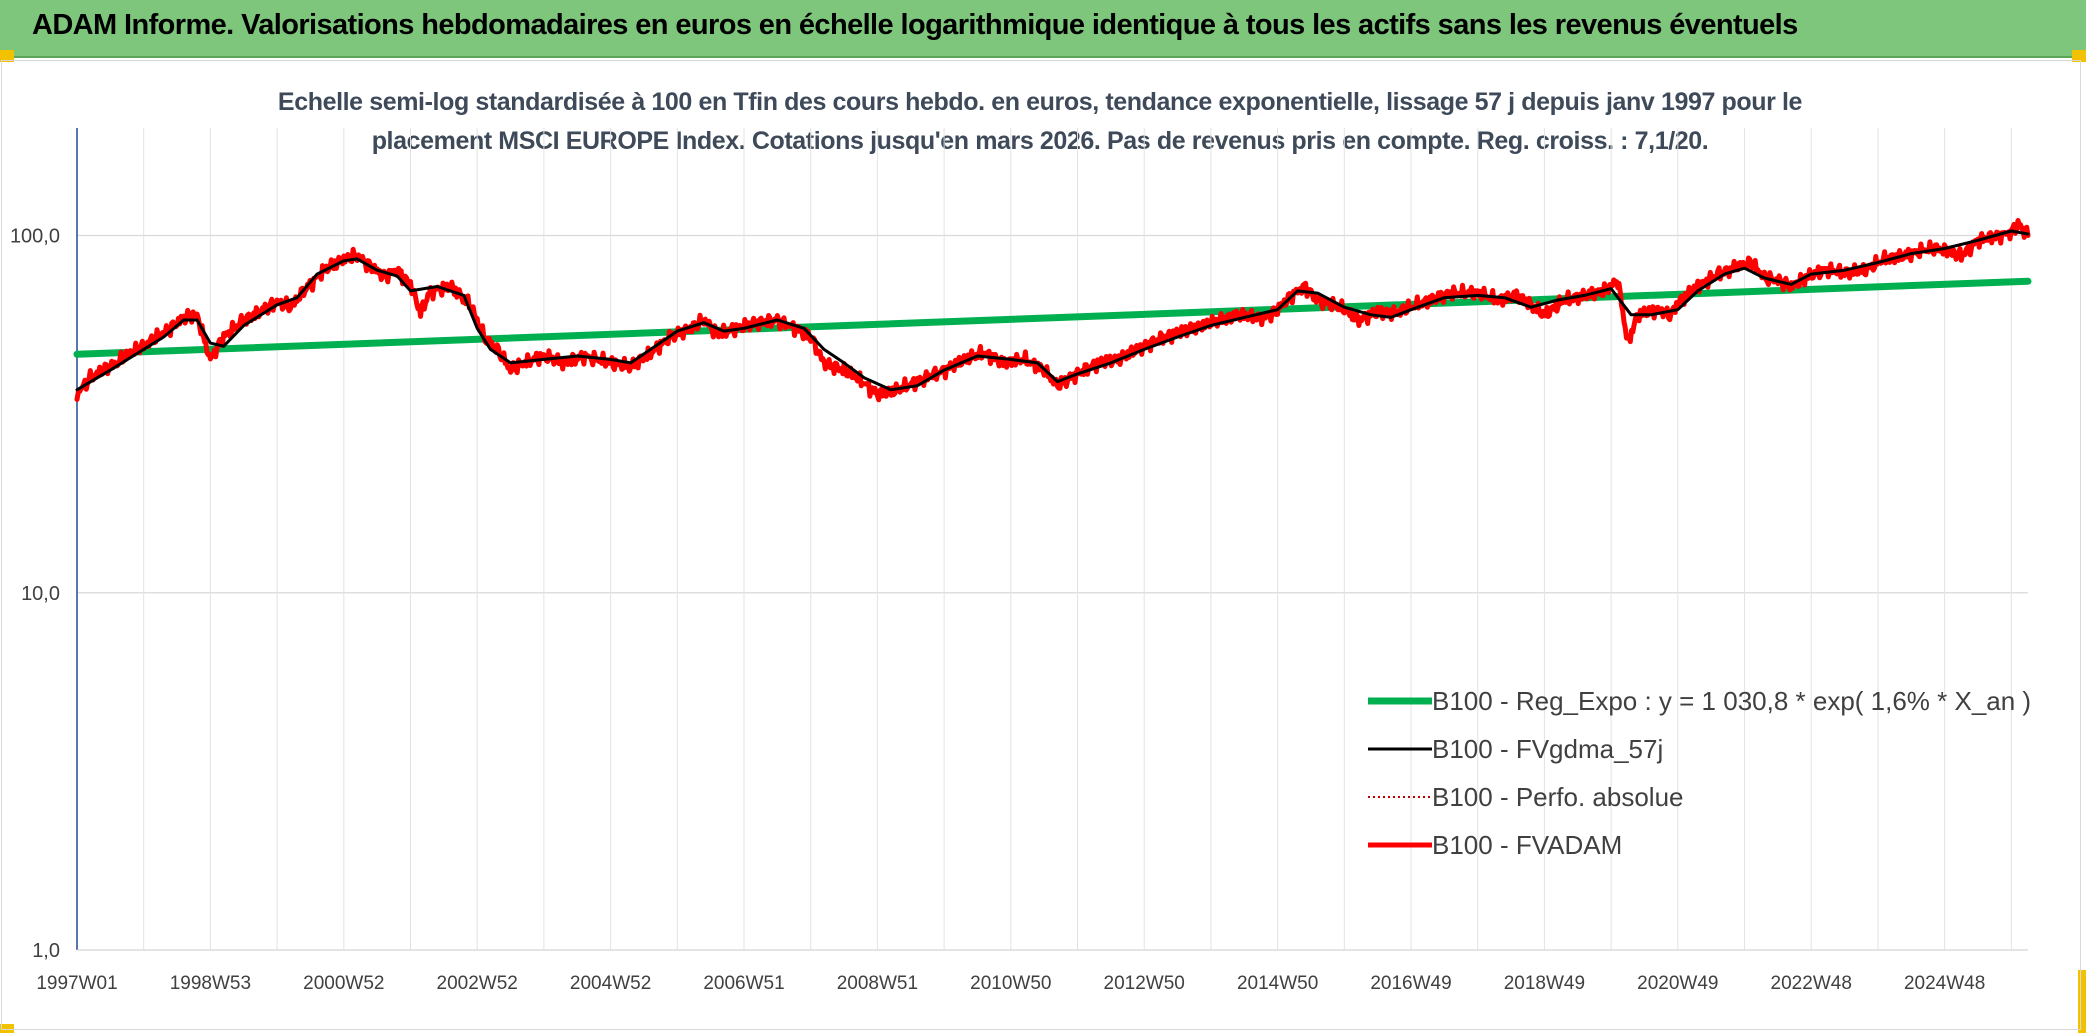 The height and width of the screenshot is (1033, 2086). Describe the element at coordinates (7, 1028) in the screenshot. I see `corner-accent-bottom-left` at that location.